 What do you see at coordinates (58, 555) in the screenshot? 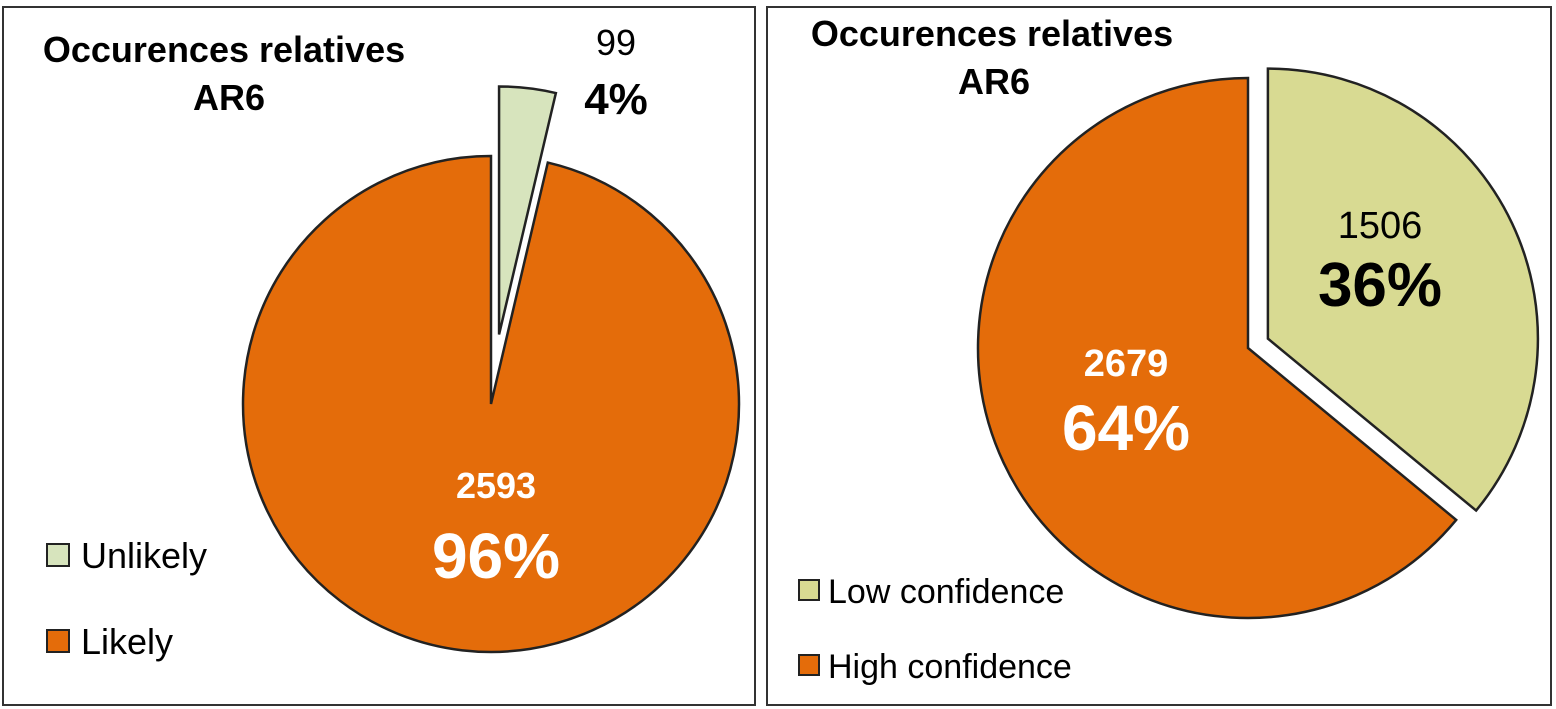
I see `legend-swatch-unlikely` at bounding box center [58, 555].